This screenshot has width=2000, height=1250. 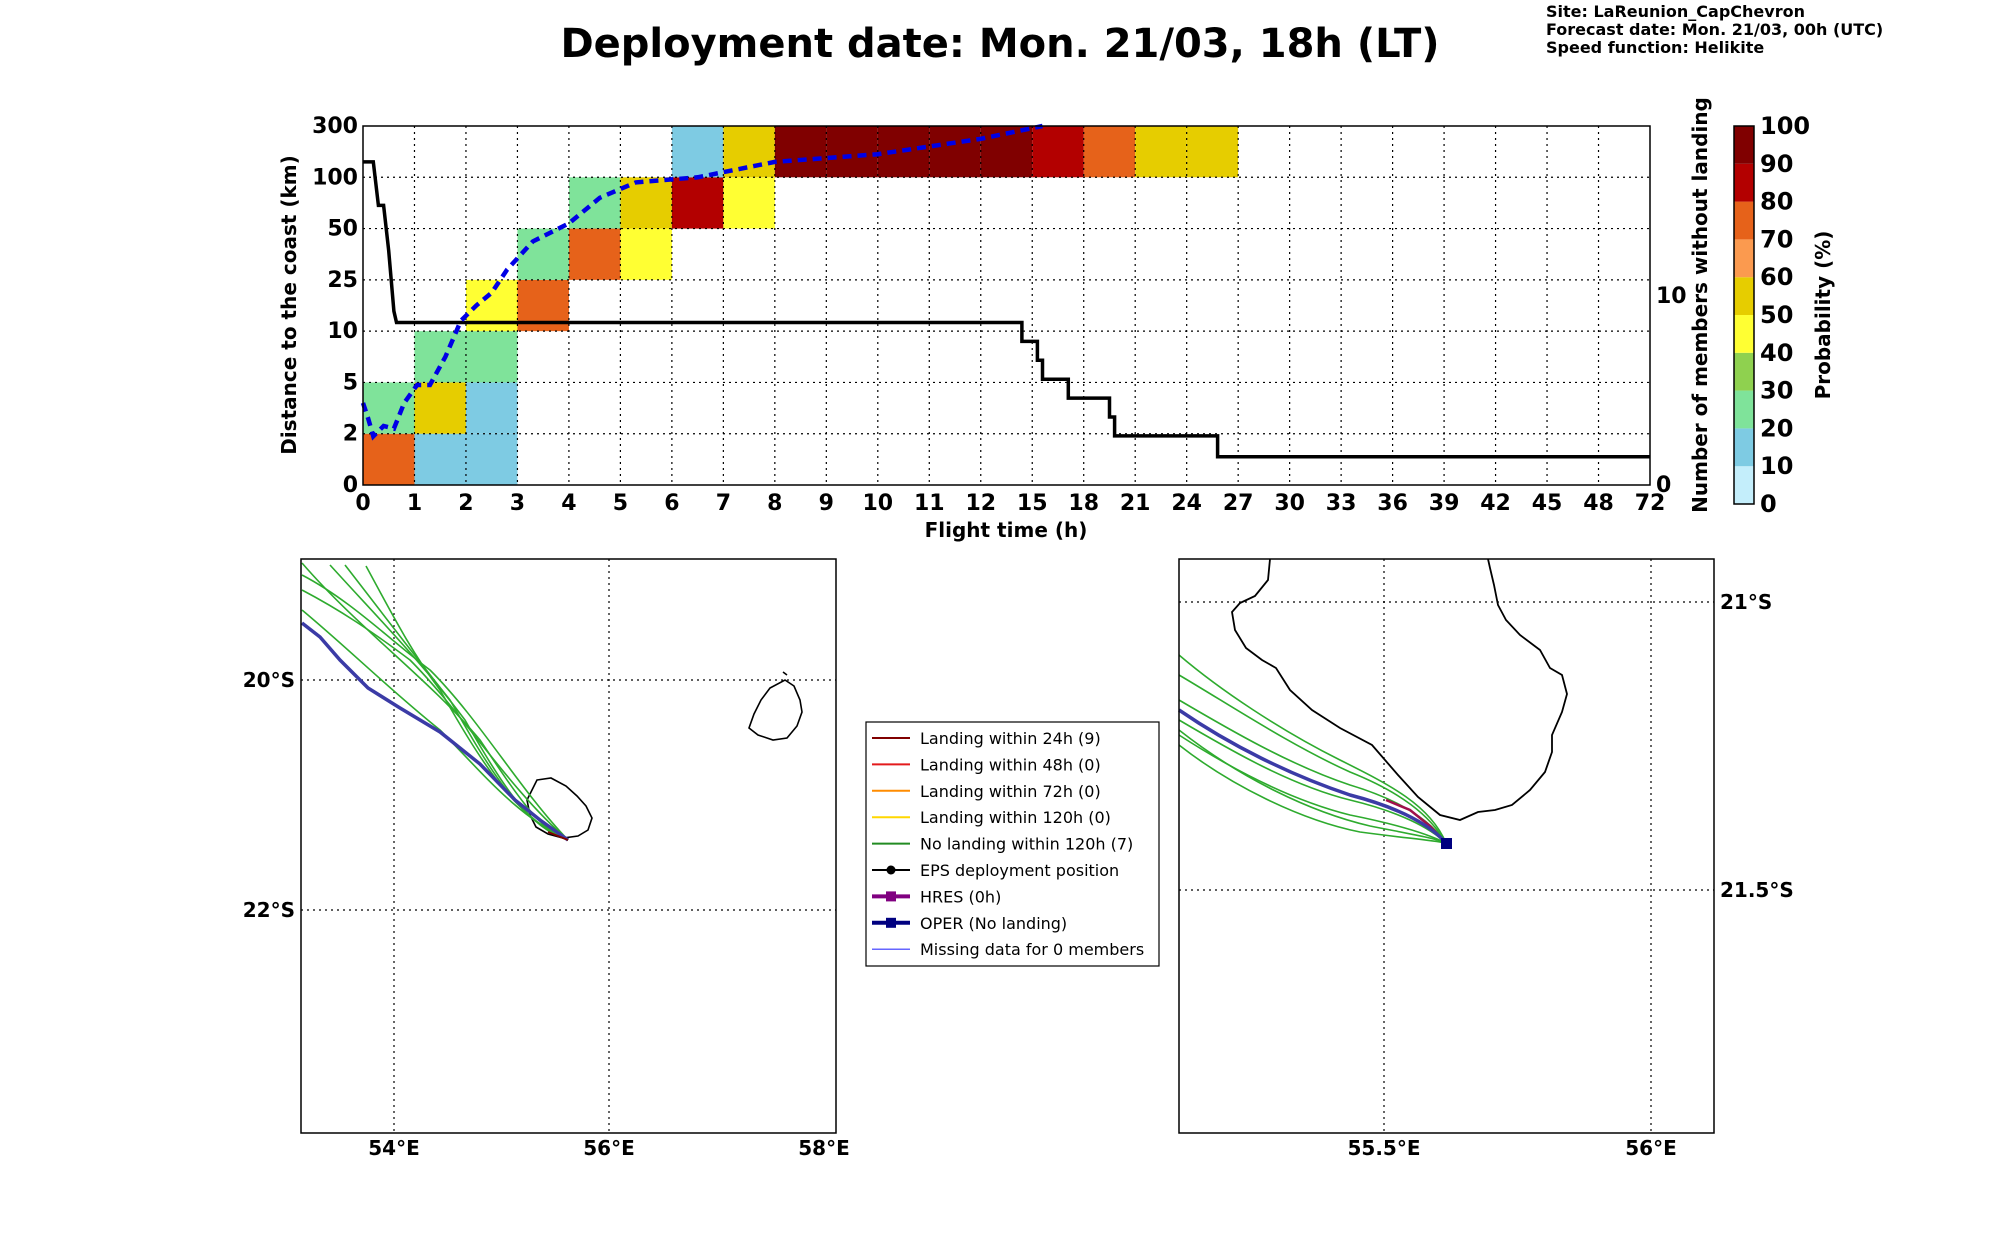 What do you see at coordinates (269, 680) in the screenshot?
I see `map-left-ytick: 20°S` at bounding box center [269, 680].